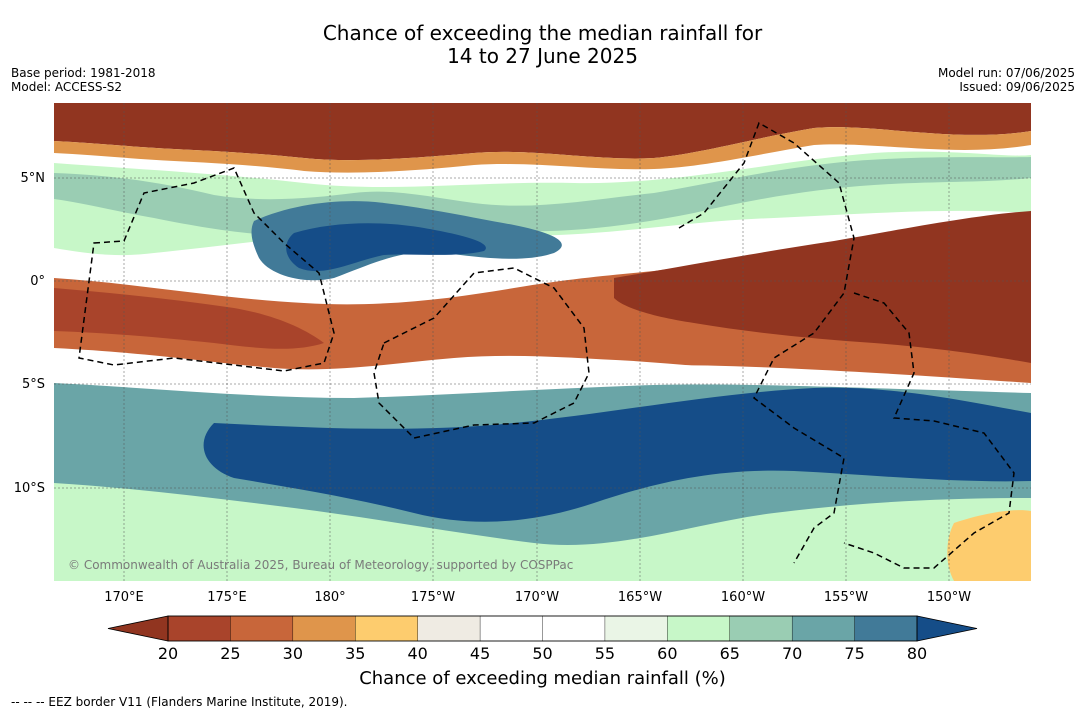 This screenshot has height=713, width=1085. Describe the element at coordinates (854, 653) in the screenshot. I see `colorbar-tick-label: 75` at that location.